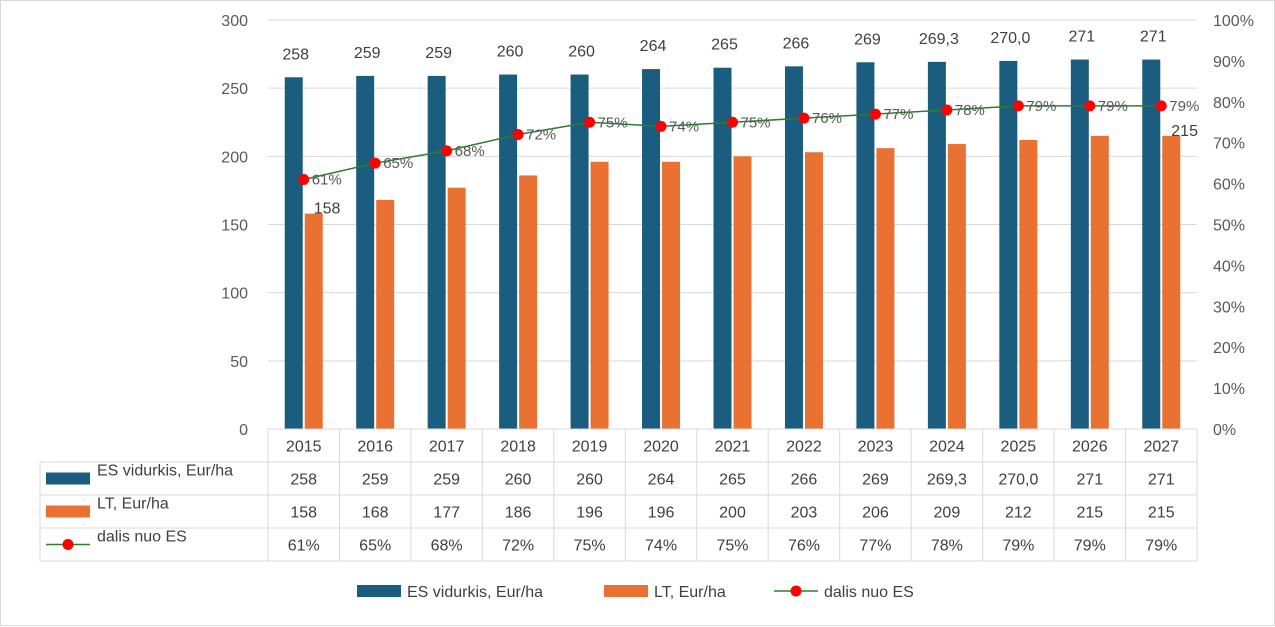  What do you see at coordinates (1090, 447) in the screenshot?
I see `x-tick-label: 2026` at bounding box center [1090, 447].